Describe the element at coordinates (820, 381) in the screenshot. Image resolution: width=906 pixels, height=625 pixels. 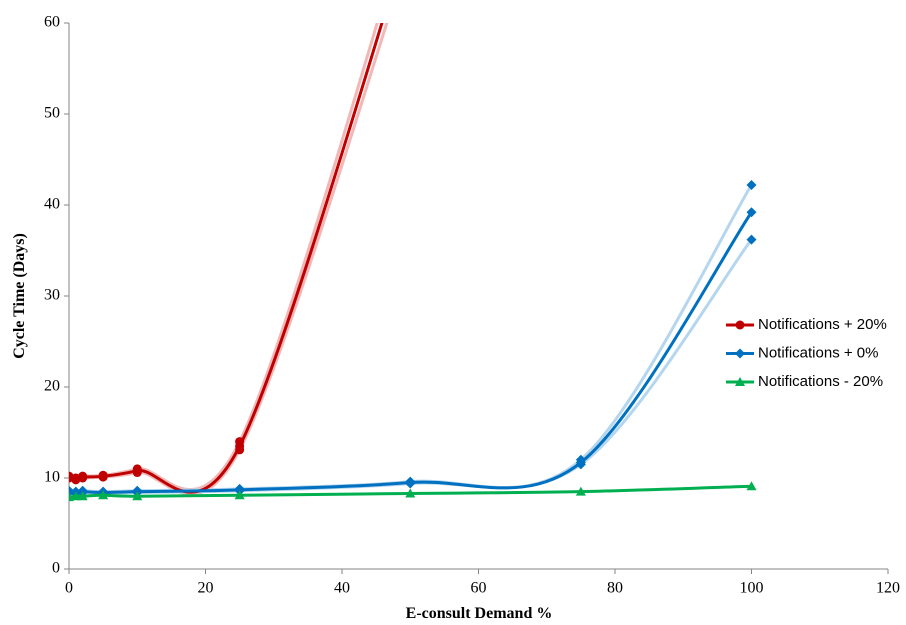
I see `legend-label: Notifications - 20%` at that location.